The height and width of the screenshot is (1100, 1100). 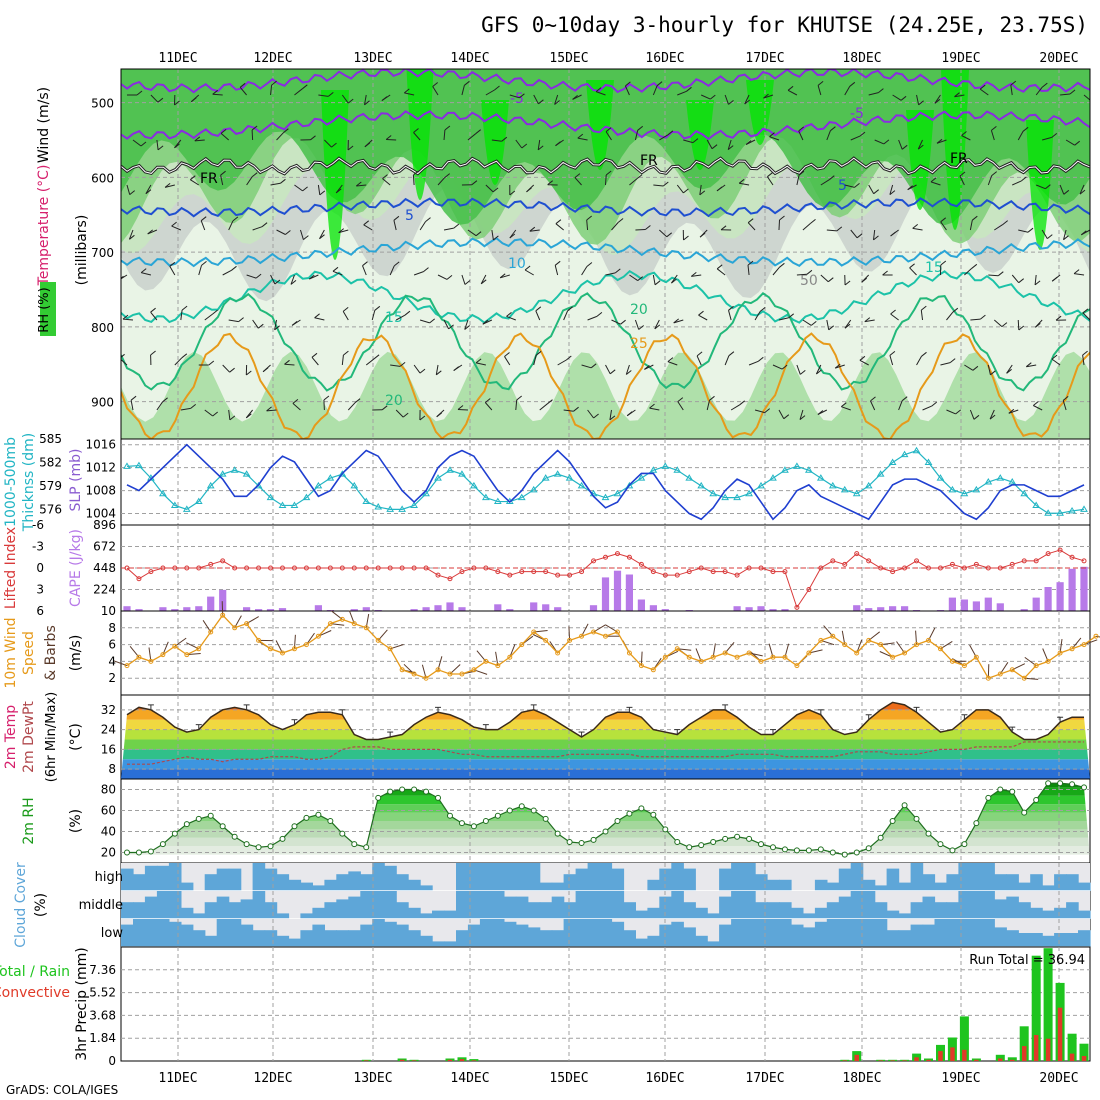 I want to click on bottom-date-label: 15DEC, so click(x=568, y=1078).